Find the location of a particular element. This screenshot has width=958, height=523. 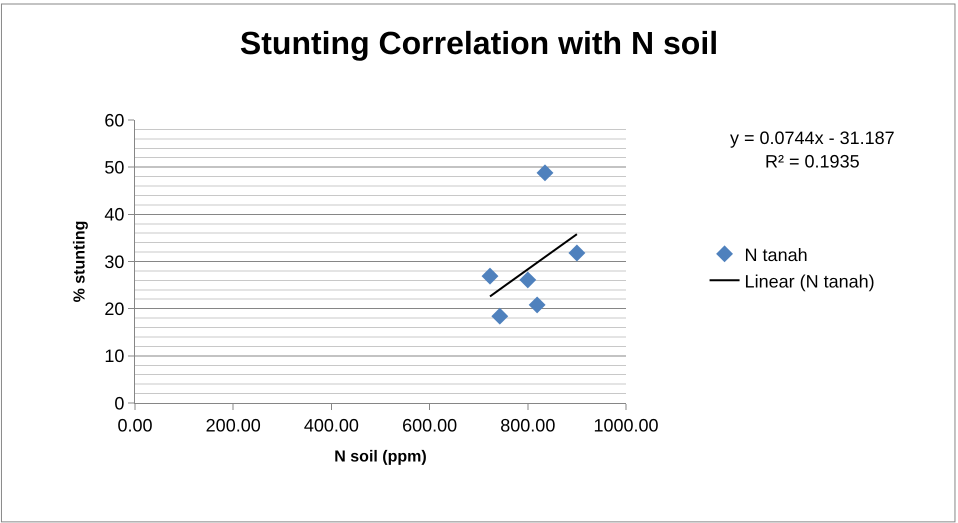

legend-label: Linear (N tanah) is located at coordinates (809, 281).